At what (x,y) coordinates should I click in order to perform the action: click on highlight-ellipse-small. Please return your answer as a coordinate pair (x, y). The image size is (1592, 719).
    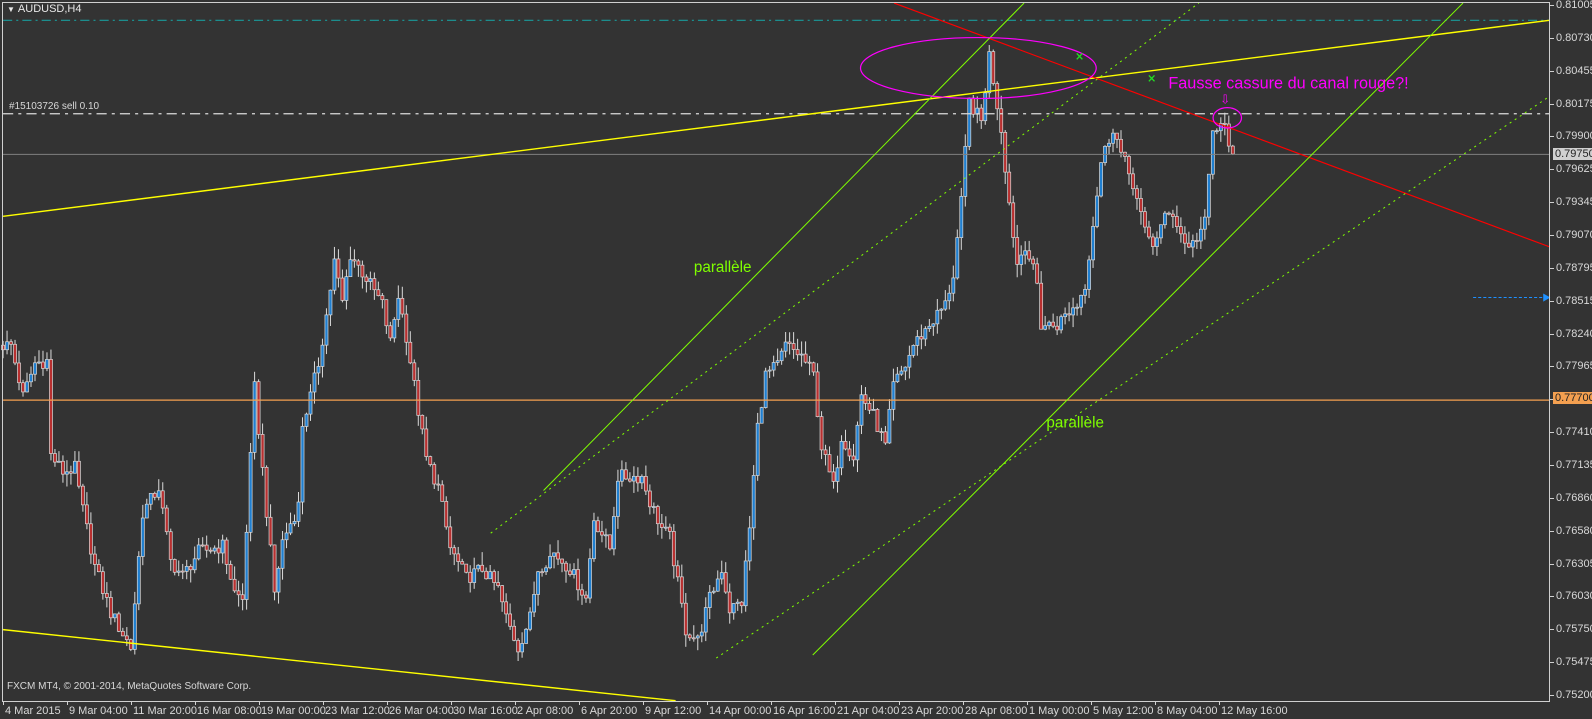
    Looking at the image, I should click on (1227, 118).